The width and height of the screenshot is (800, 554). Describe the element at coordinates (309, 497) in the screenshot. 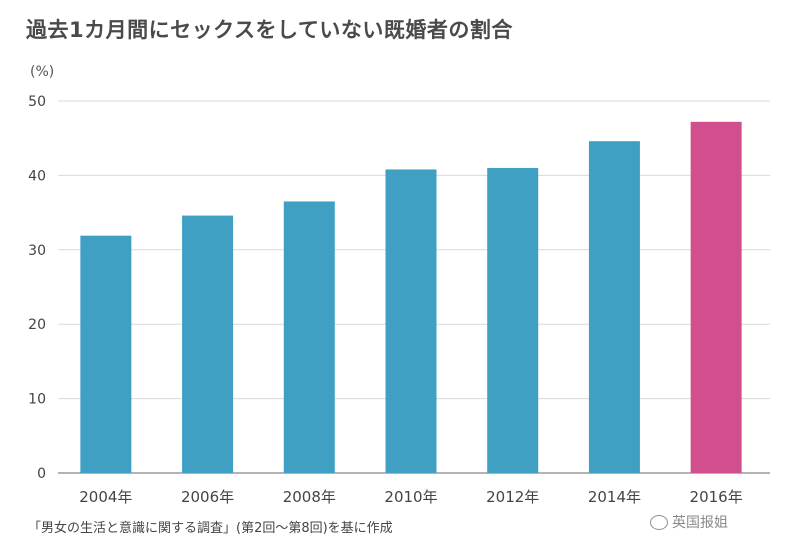

I see `x-tick-label: 2008年` at that location.